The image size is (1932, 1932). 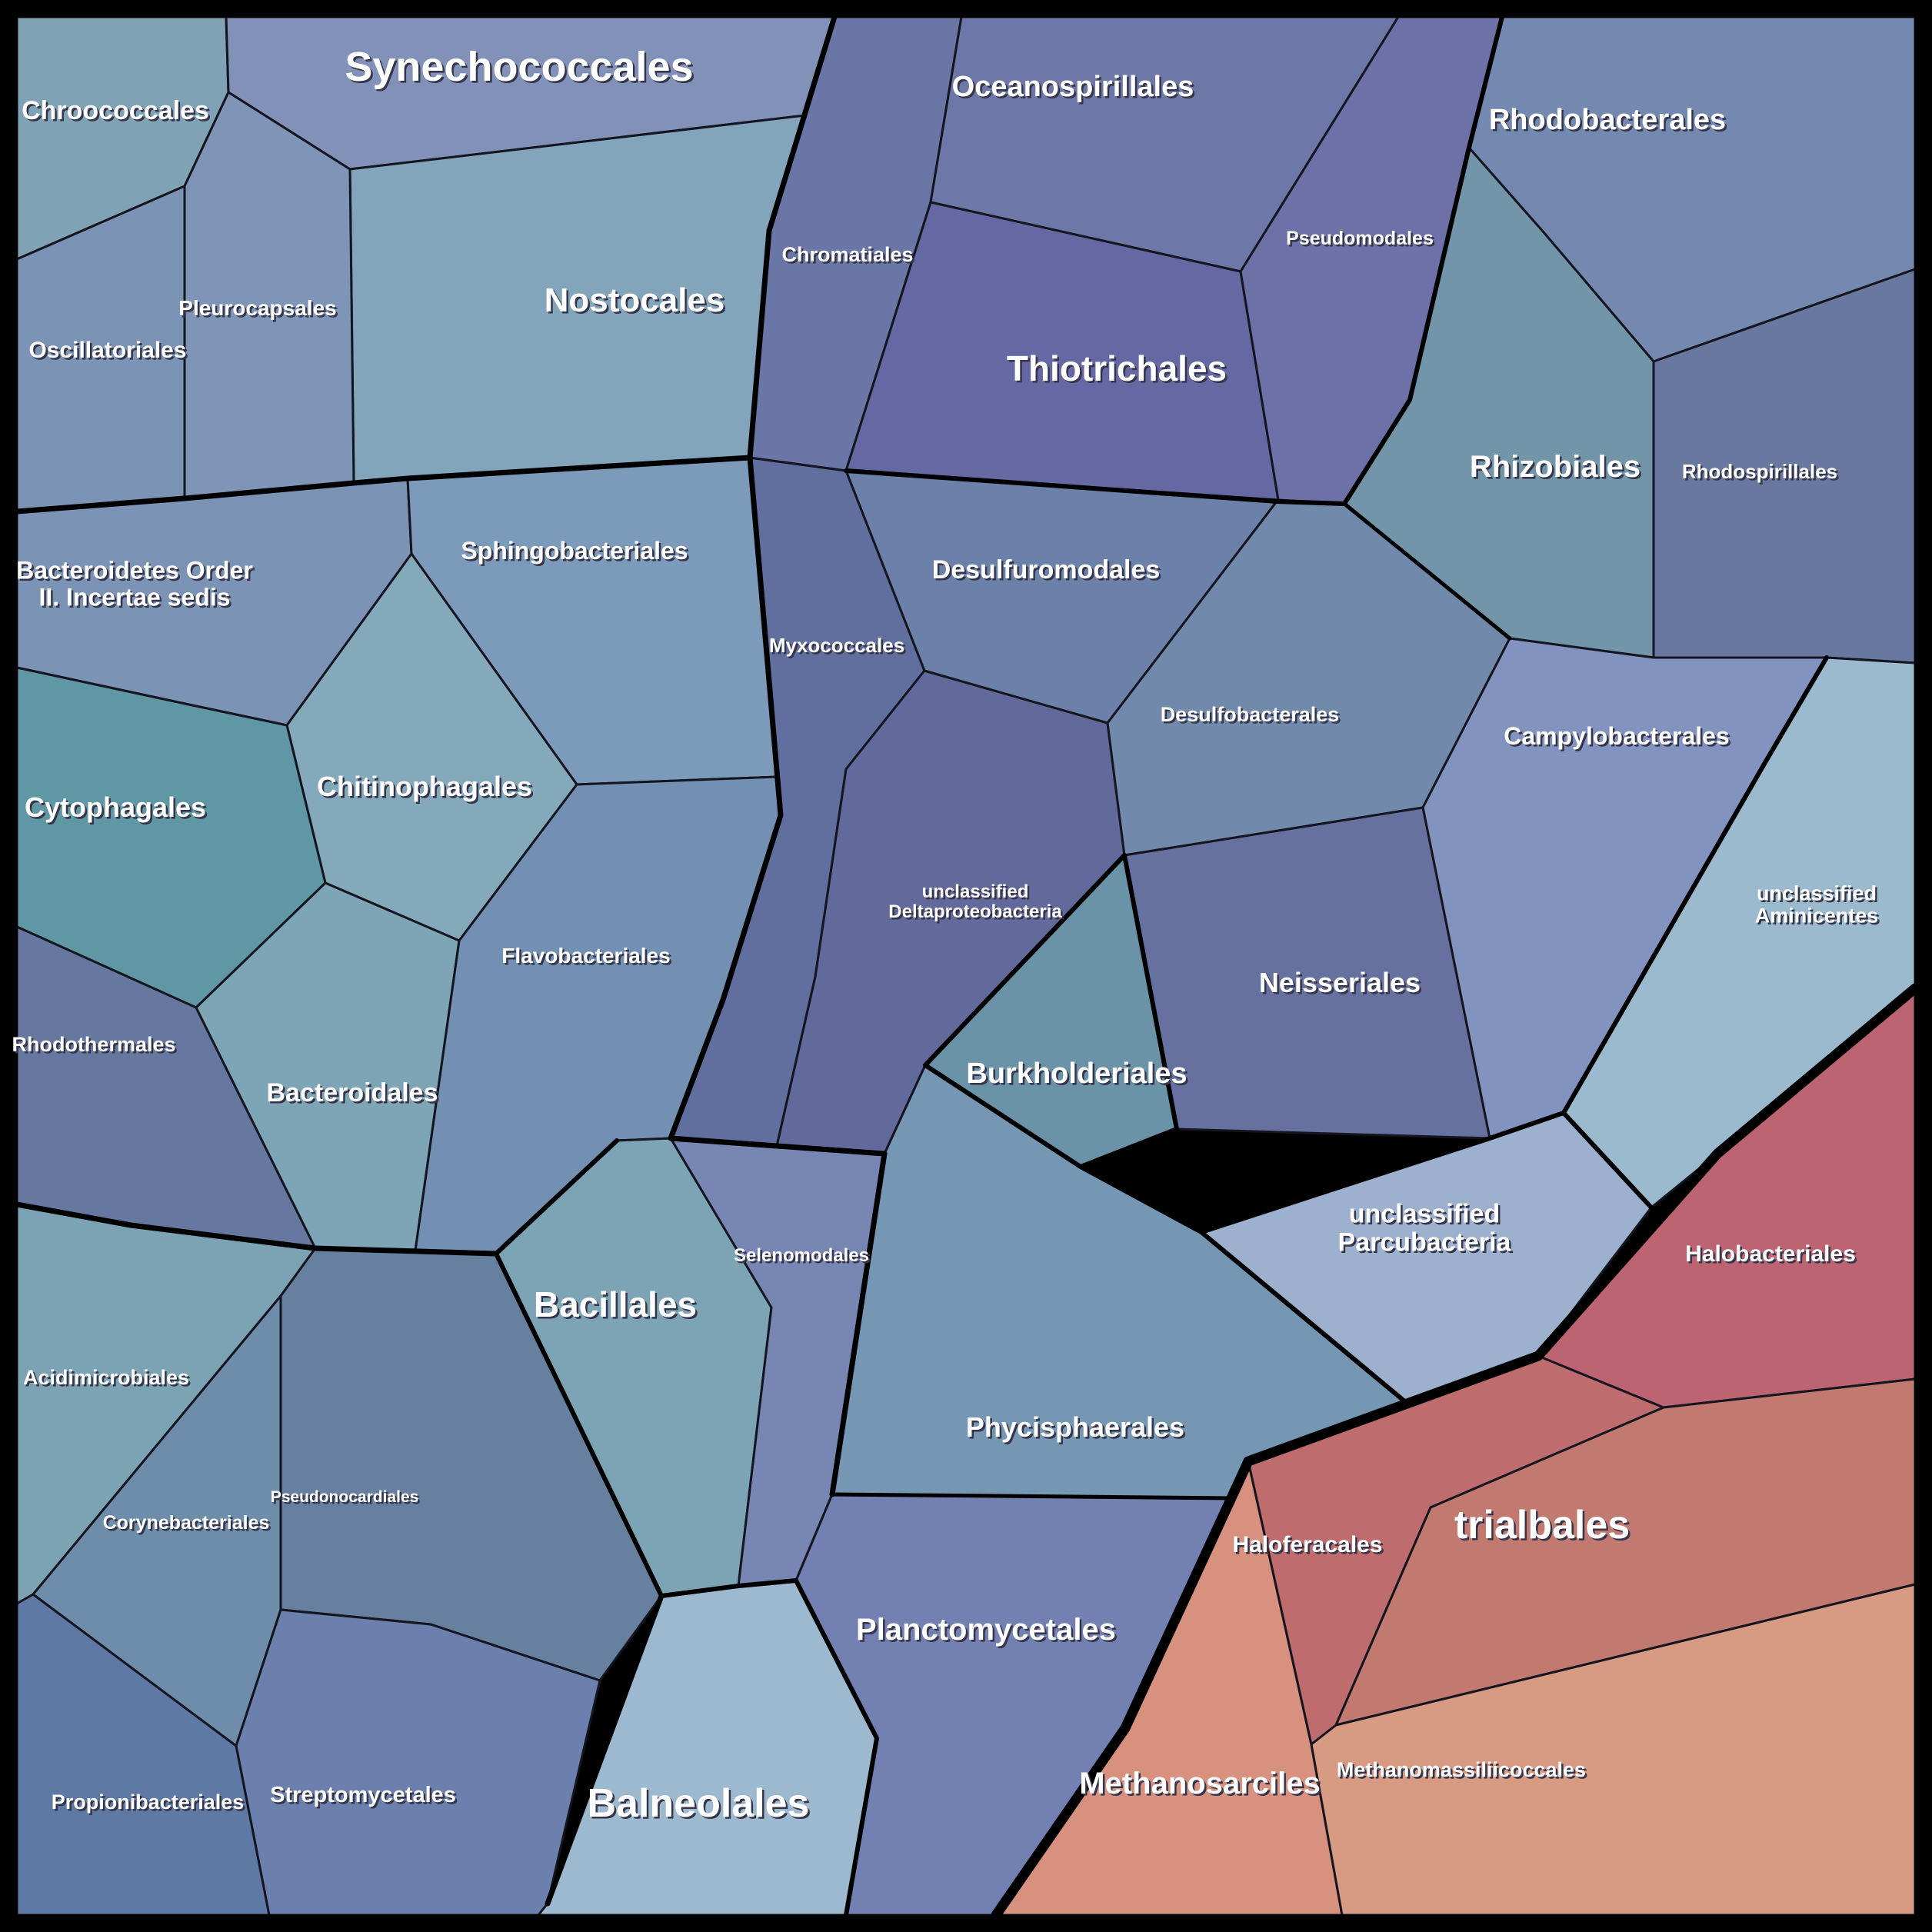 I want to click on cell-label-pleurocapsales: Pleurocapsales, so click(x=257, y=308).